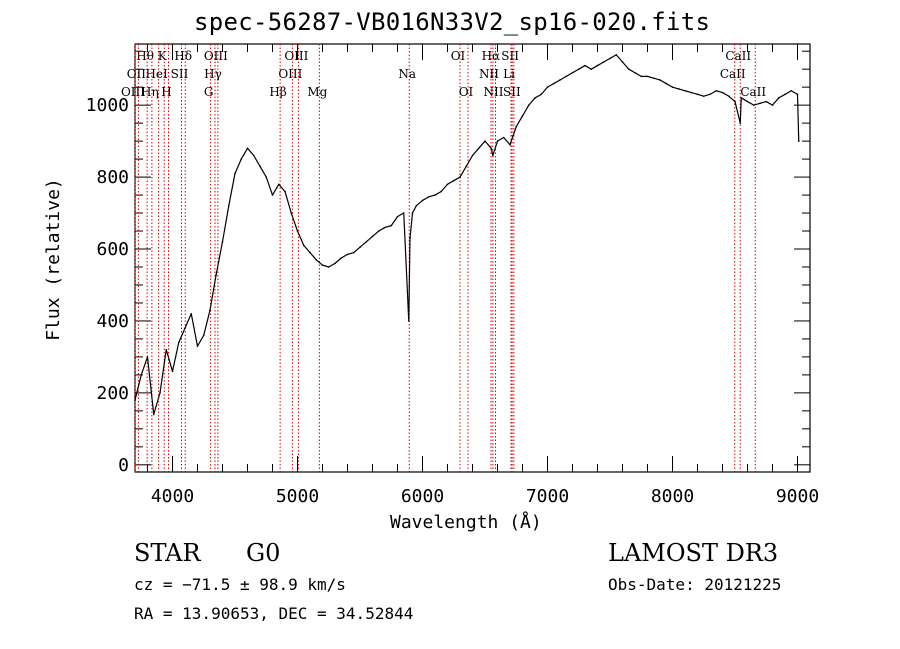  Describe the element at coordinates (297, 496) in the screenshot. I see `x-tick-label: 5000` at that location.